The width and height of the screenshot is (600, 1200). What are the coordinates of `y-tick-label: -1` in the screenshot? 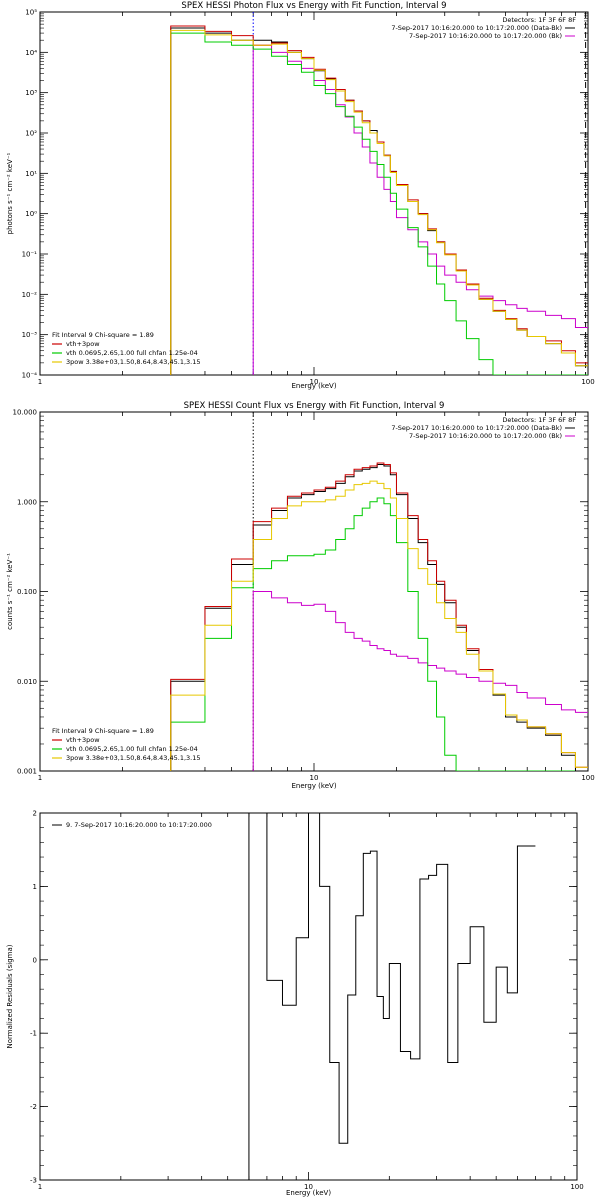 It's located at (33, 1034).